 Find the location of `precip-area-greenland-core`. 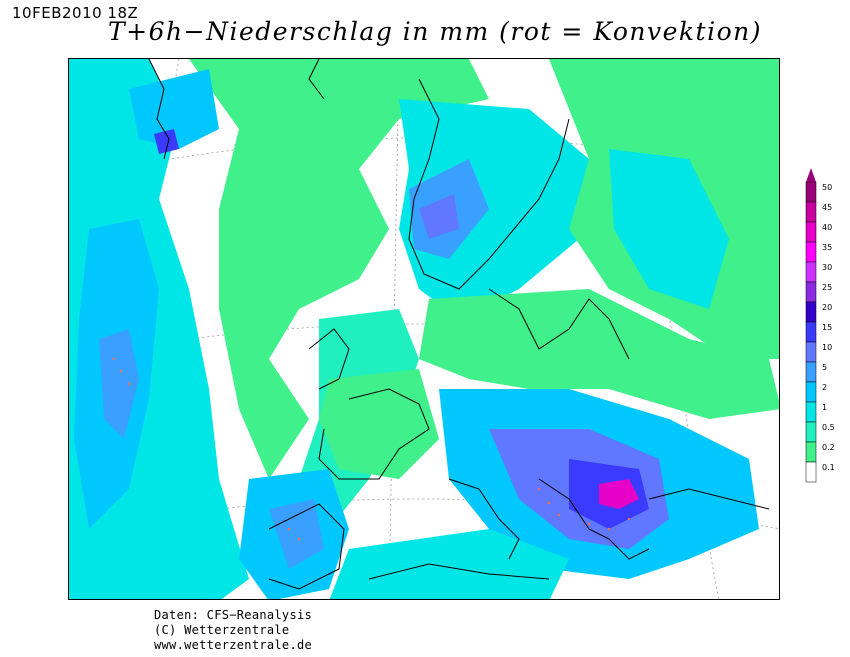

precip-area-greenland-core is located at coordinates (166, 141).